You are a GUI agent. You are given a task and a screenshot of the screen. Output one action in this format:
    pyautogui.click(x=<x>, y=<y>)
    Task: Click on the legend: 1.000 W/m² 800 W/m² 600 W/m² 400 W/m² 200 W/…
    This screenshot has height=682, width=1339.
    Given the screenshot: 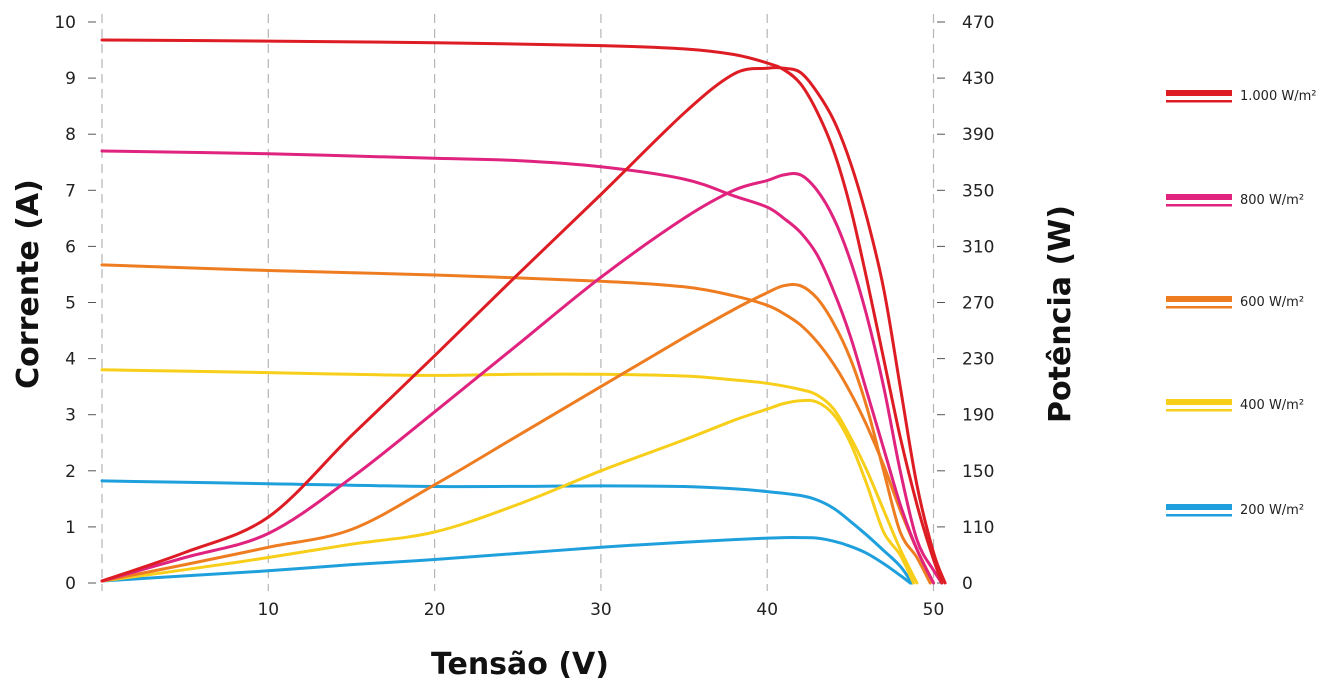 What is the action you would take?
    pyautogui.click(x=1241, y=303)
    